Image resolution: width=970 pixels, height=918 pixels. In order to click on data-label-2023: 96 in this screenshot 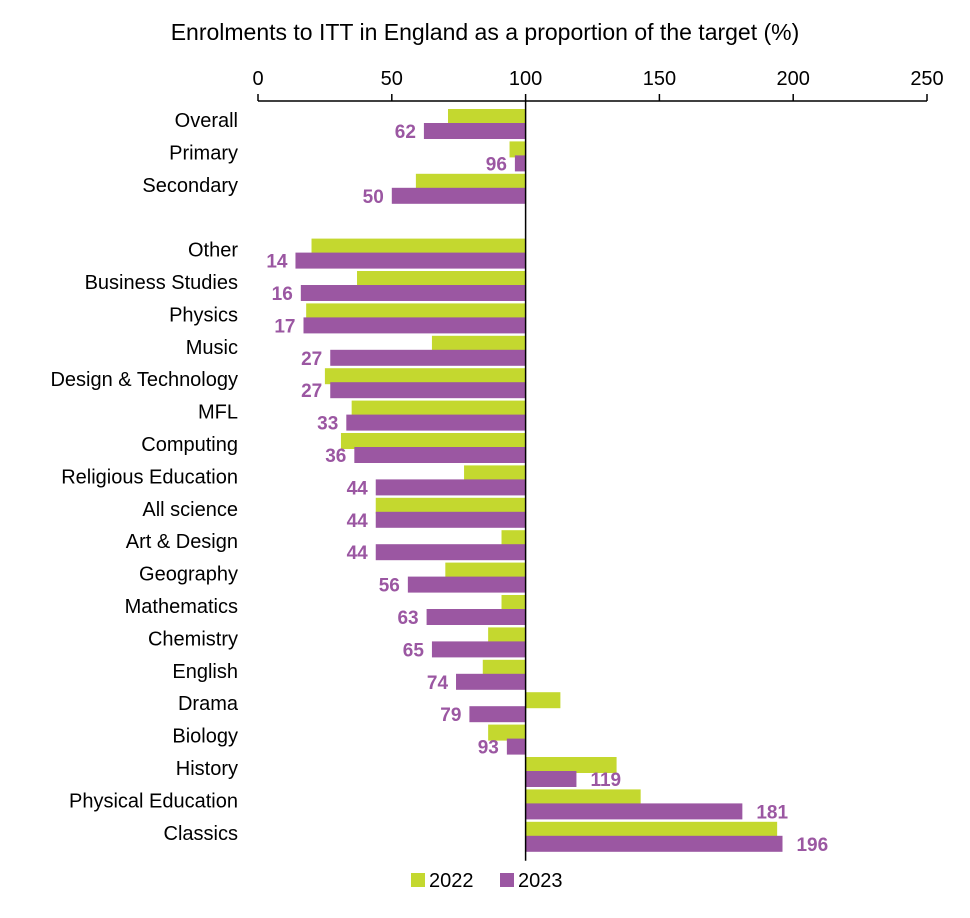, I will do `click(496, 164)`.